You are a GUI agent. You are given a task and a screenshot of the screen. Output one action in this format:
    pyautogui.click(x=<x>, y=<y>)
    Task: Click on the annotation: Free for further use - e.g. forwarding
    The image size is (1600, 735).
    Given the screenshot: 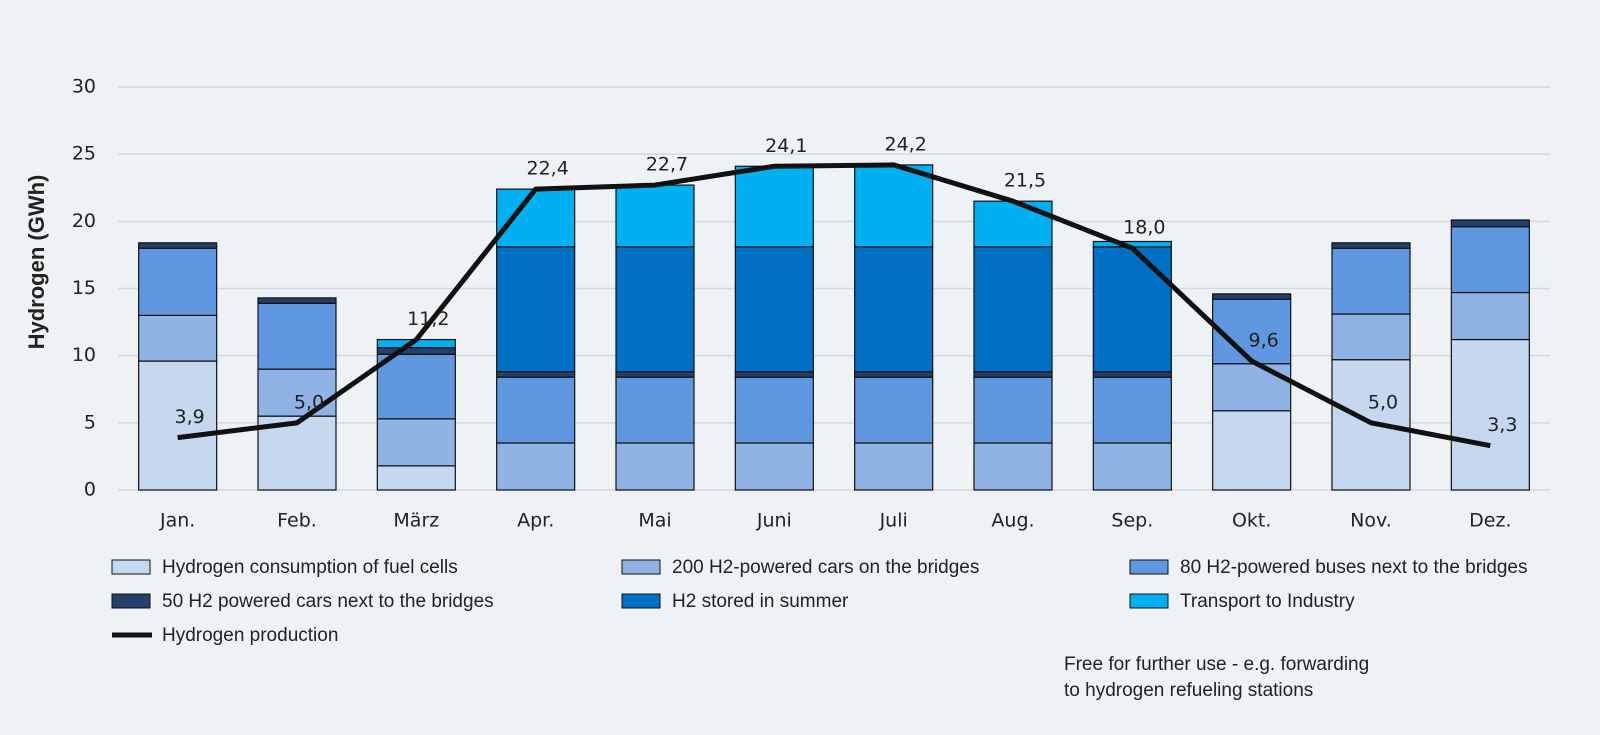 What is the action you would take?
    pyautogui.click(x=1216, y=664)
    